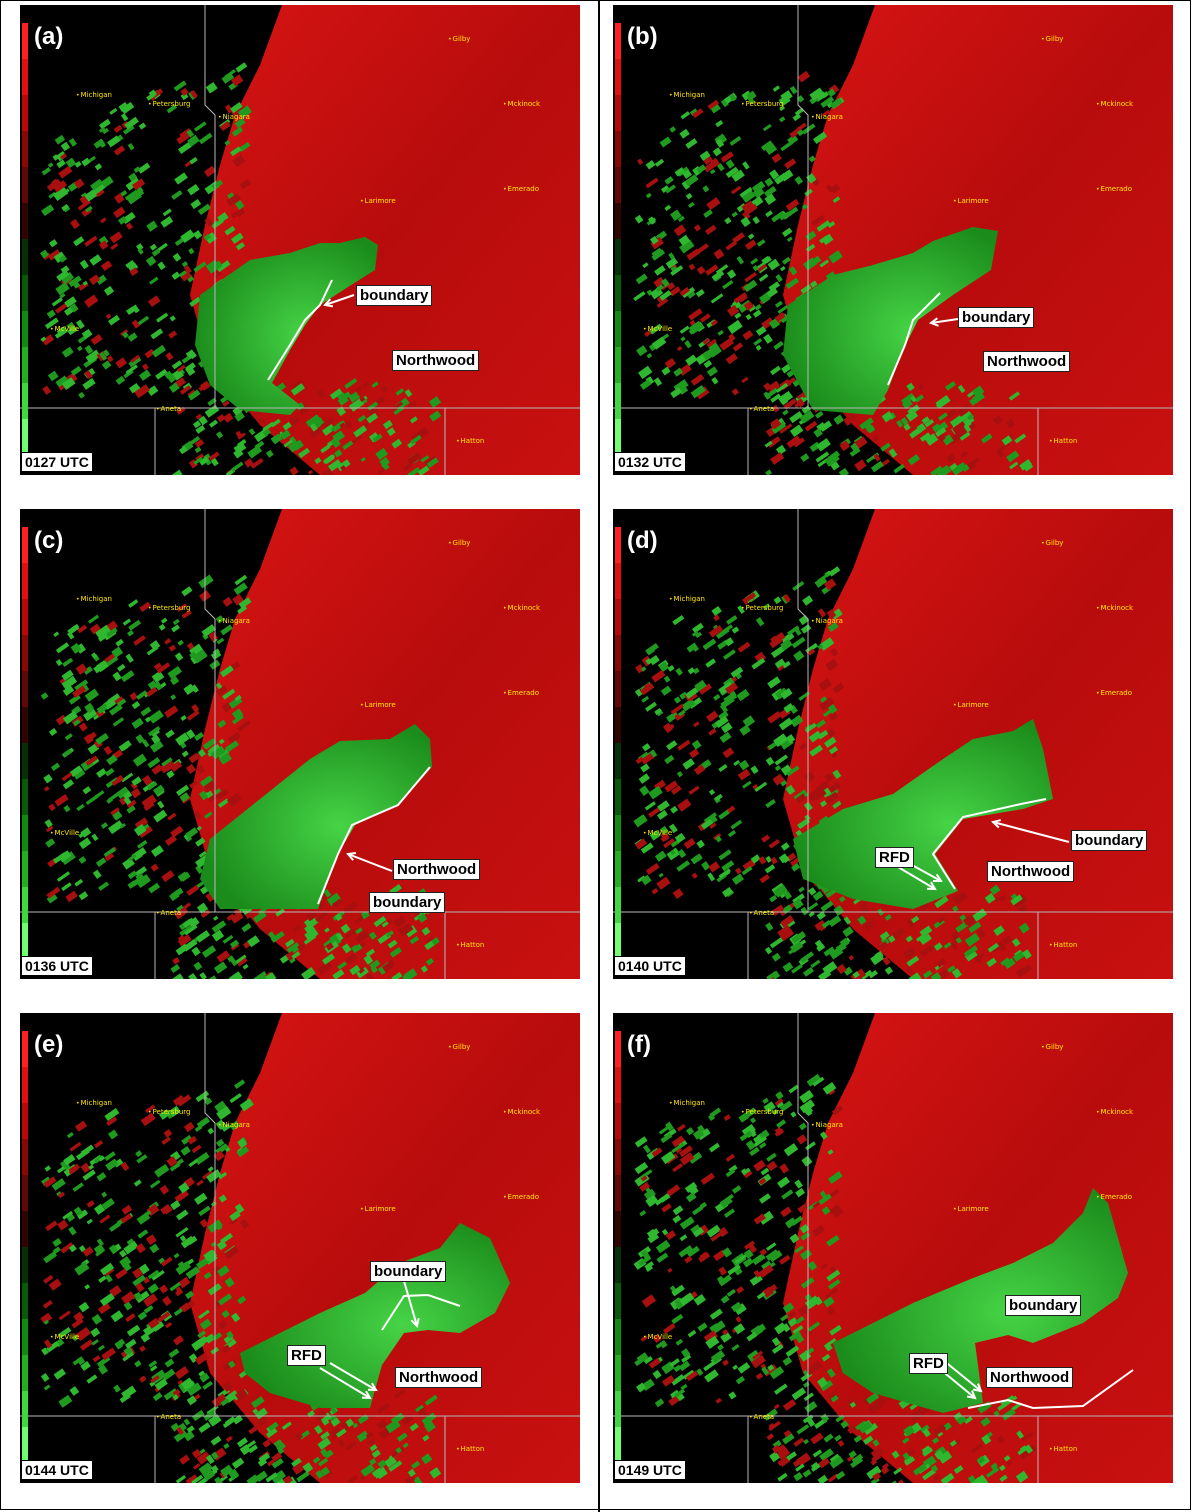 This screenshot has height=1512, width=1193. What do you see at coordinates (57, 1470) in the screenshot?
I see `time-label: 0144 UTC` at bounding box center [57, 1470].